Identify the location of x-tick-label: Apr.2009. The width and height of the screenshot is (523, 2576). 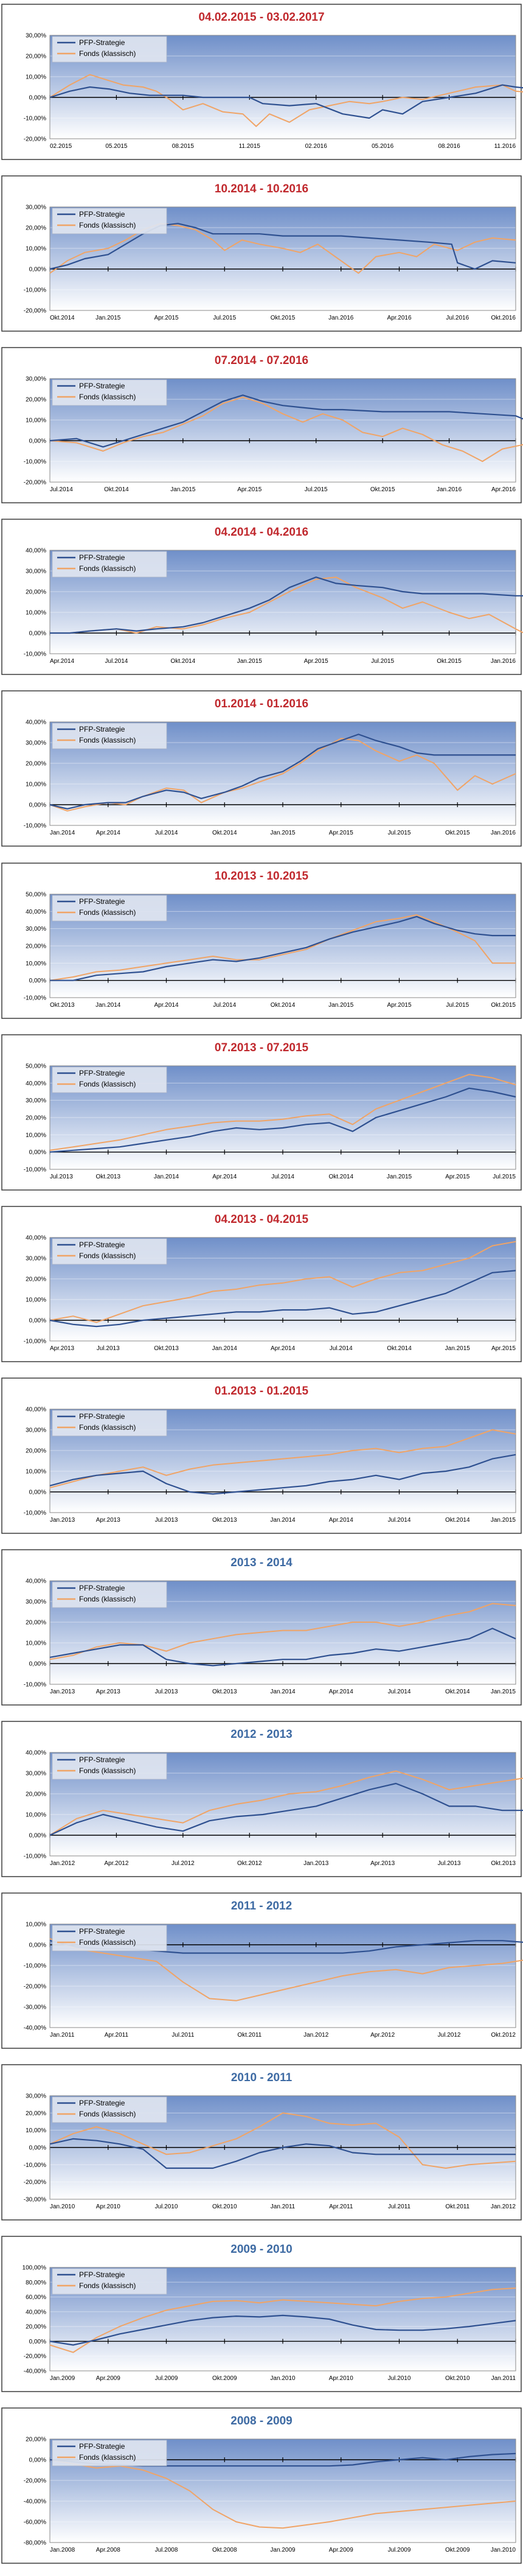
(341, 2550).